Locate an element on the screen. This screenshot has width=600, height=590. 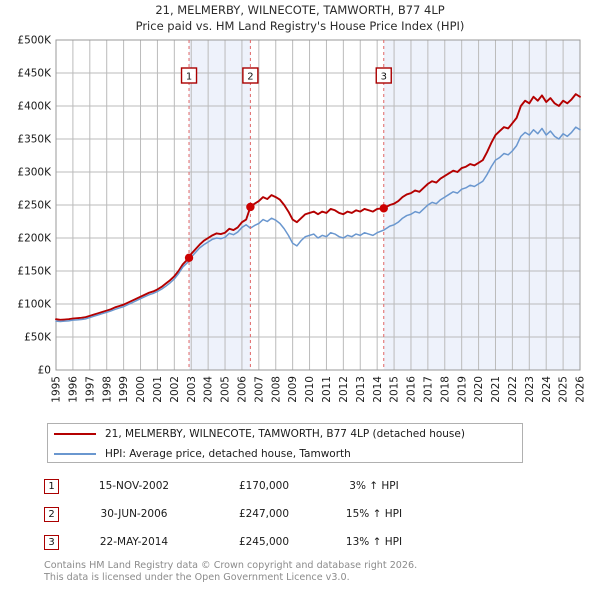
y-axis-tick-label: £250K is located at coordinates (34, 206).